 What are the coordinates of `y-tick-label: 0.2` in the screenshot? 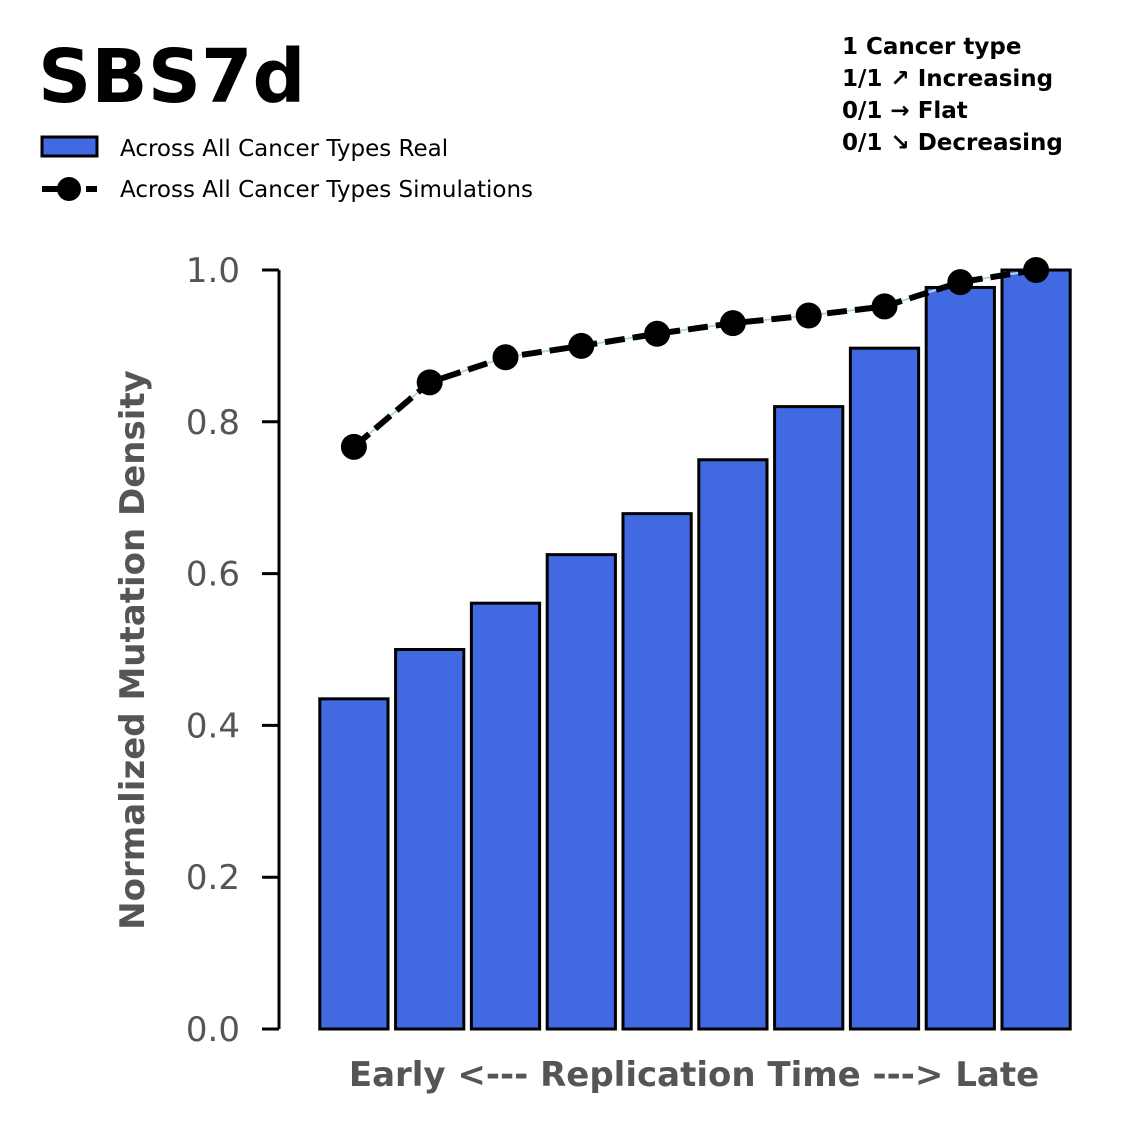 It's located at (213, 878).